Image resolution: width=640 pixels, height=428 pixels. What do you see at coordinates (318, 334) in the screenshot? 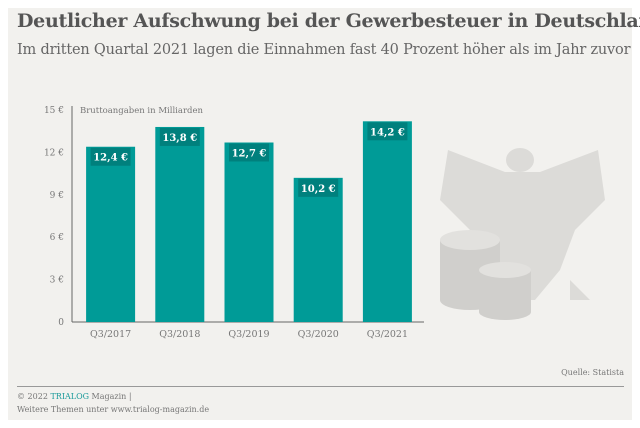
I see `x-tick-label: Q3/2020` at bounding box center [318, 334].